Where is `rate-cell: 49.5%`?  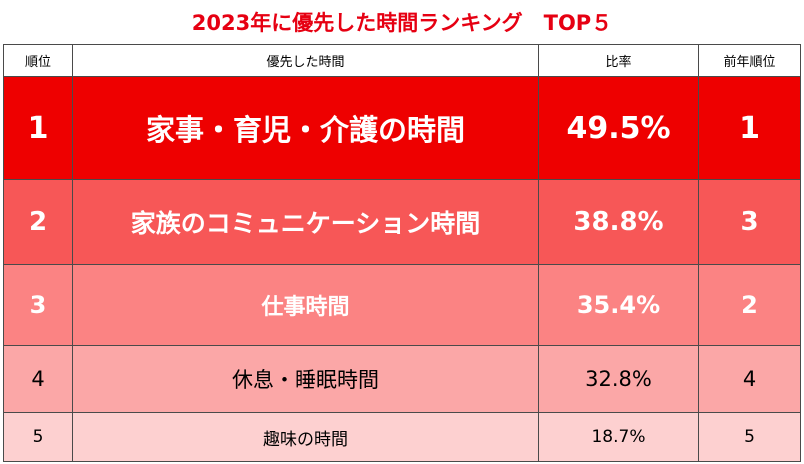 rate-cell: 49.5% is located at coordinates (618, 128).